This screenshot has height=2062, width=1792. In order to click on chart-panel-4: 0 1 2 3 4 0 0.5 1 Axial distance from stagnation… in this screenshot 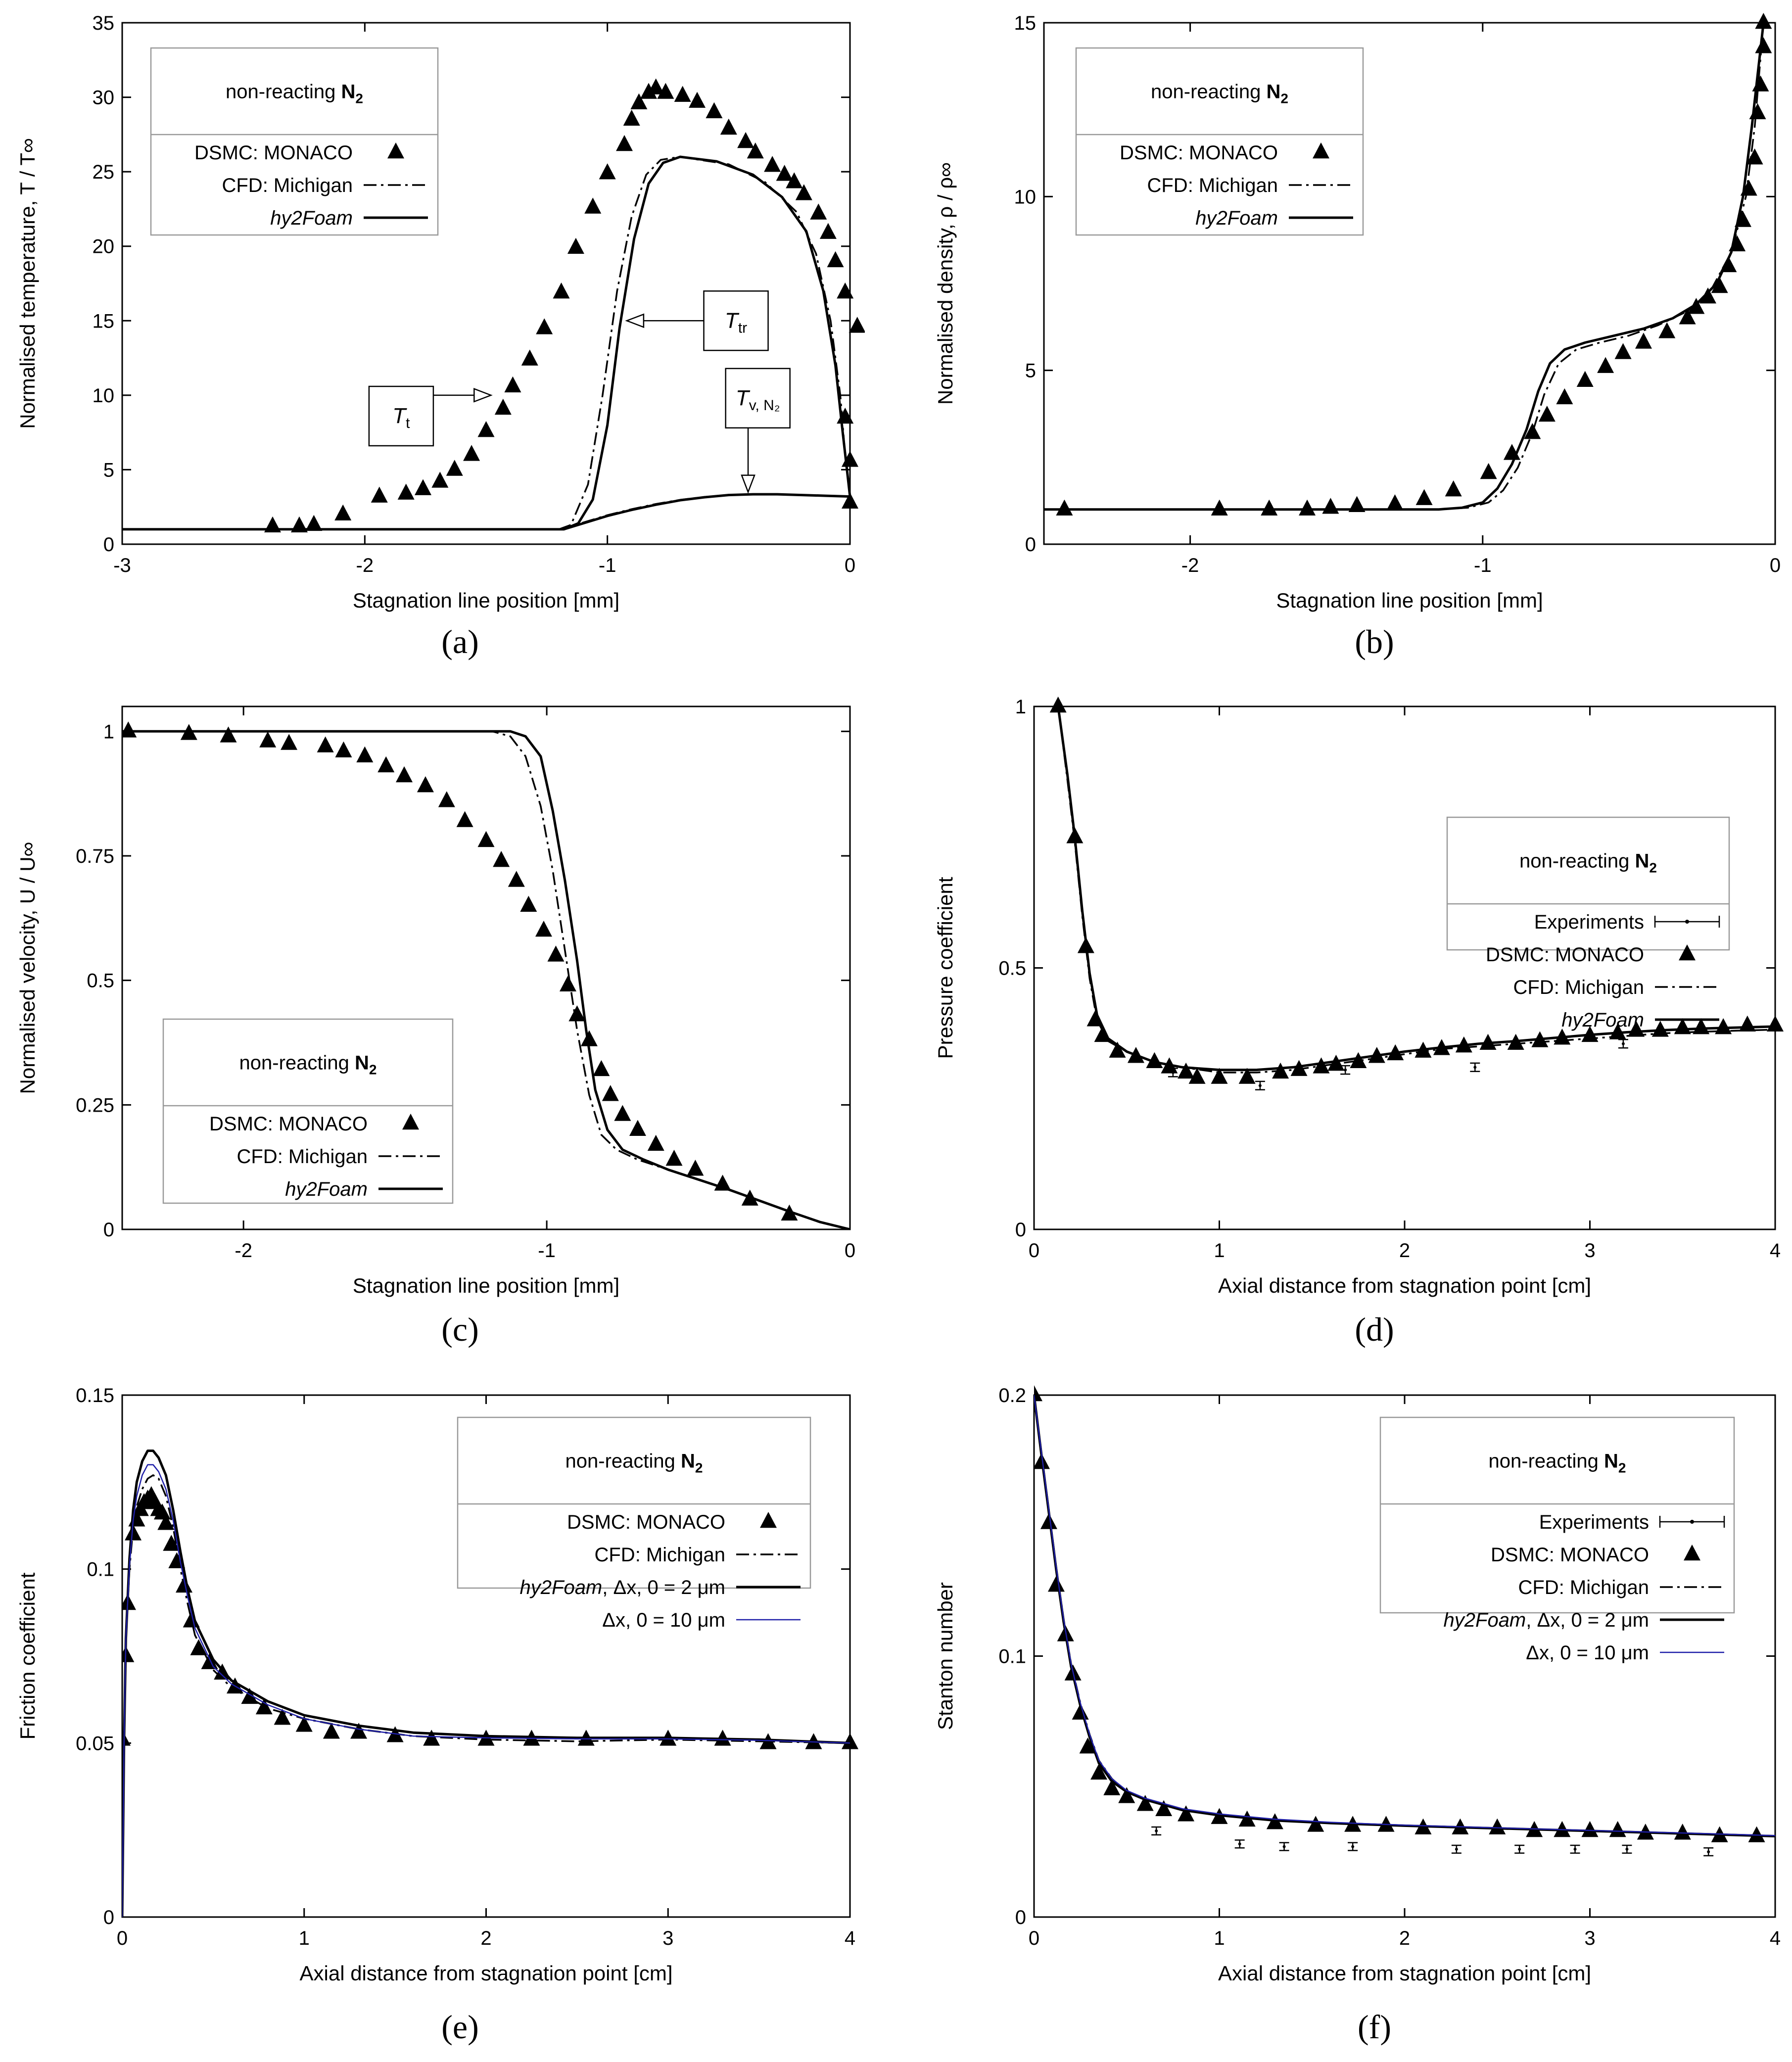, I will do `click(1359, 1022)`.